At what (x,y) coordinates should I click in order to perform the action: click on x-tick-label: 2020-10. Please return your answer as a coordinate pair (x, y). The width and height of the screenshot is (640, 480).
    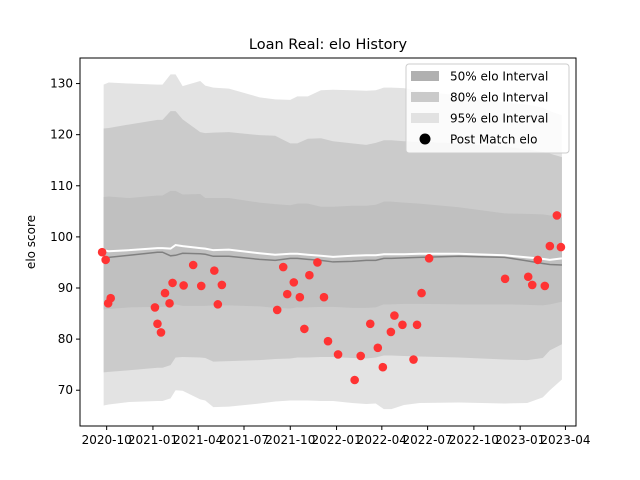
    Looking at the image, I should click on (107, 440).